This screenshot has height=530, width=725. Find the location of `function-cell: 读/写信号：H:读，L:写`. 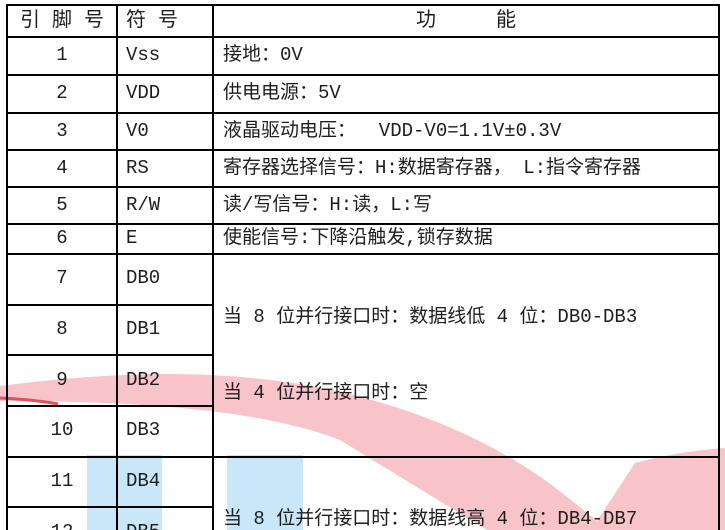

function-cell: 读/写信号：H:读，L:写 is located at coordinates (466, 205).